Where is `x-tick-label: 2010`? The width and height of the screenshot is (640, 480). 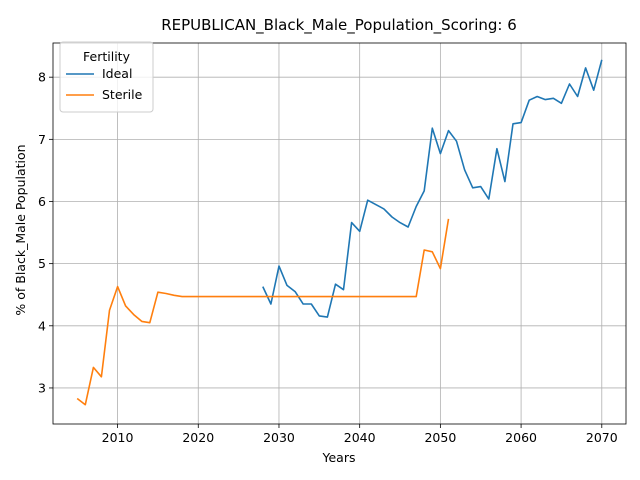
x-tick-label: 2010 is located at coordinates (118, 437).